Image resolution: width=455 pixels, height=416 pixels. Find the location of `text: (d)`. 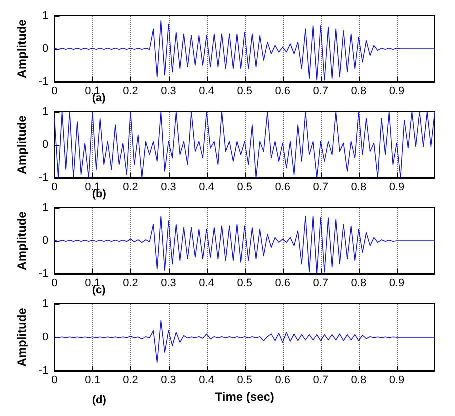

text: (d) is located at coordinates (99, 400).